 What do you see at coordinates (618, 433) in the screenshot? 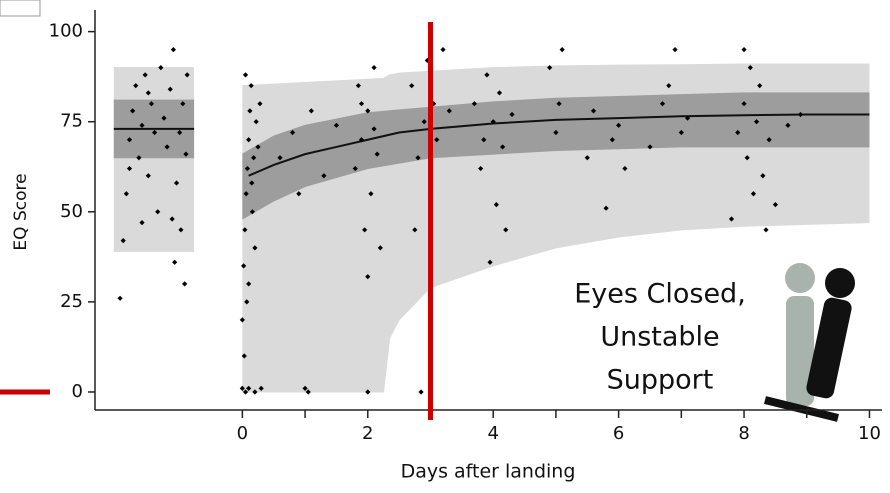
I see `x-tick-label: 6` at bounding box center [618, 433].